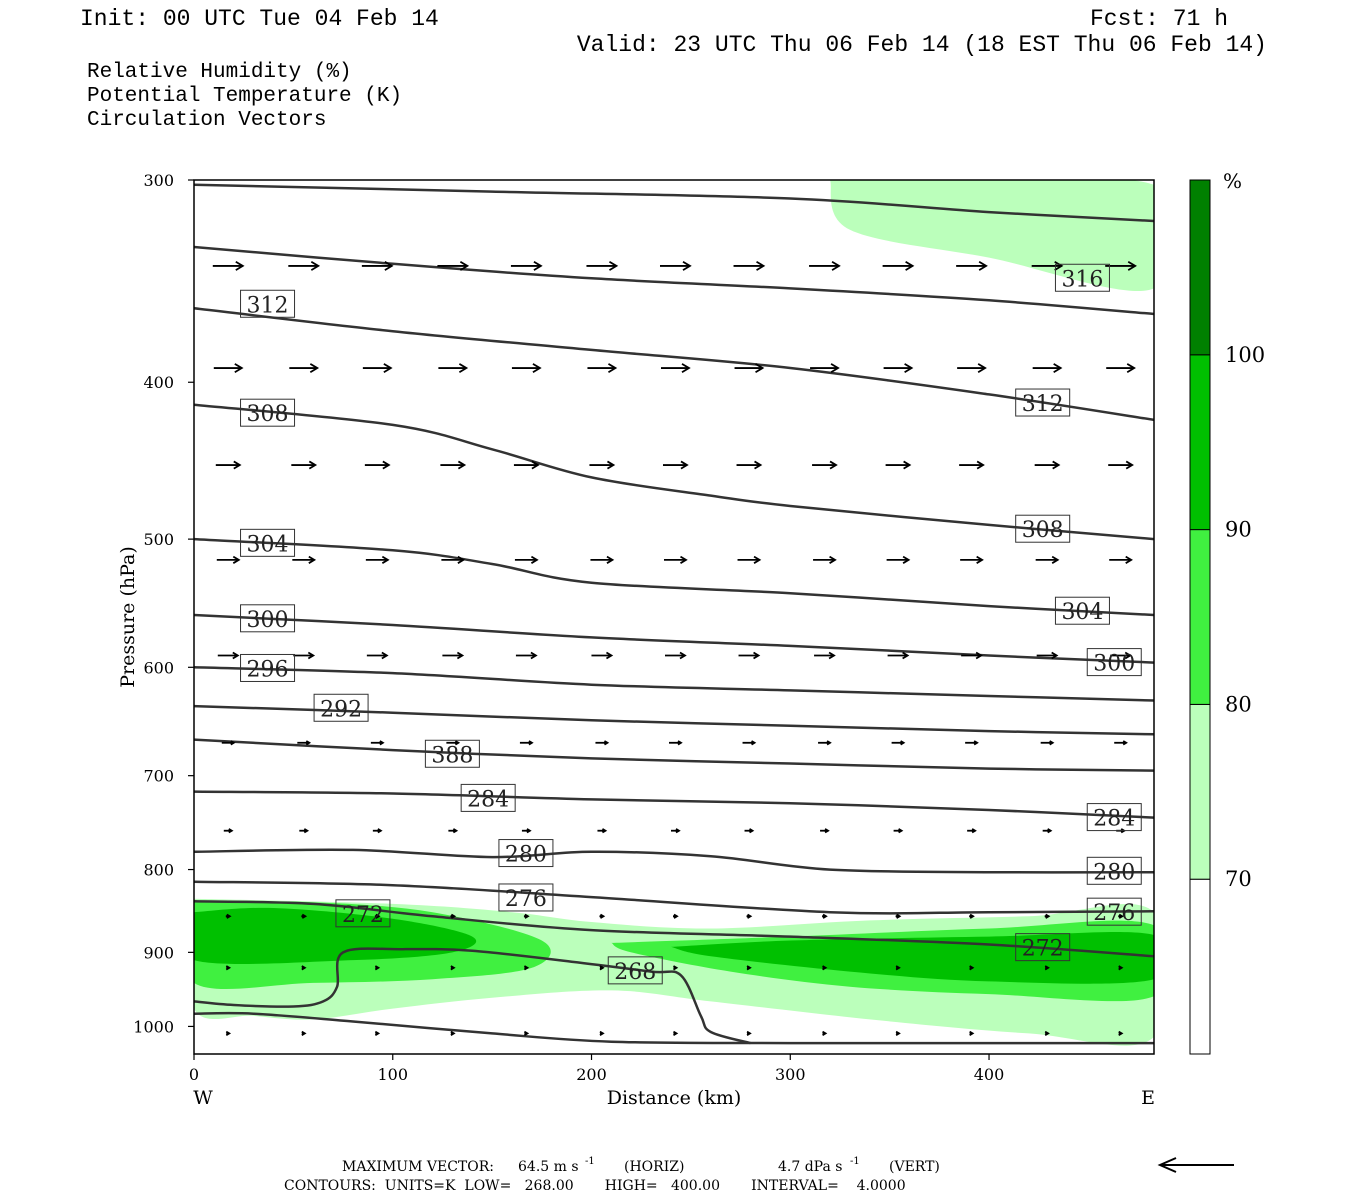  I want to click on max-vector-horiz-suffix: (HORIZ), so click(654, 1167).